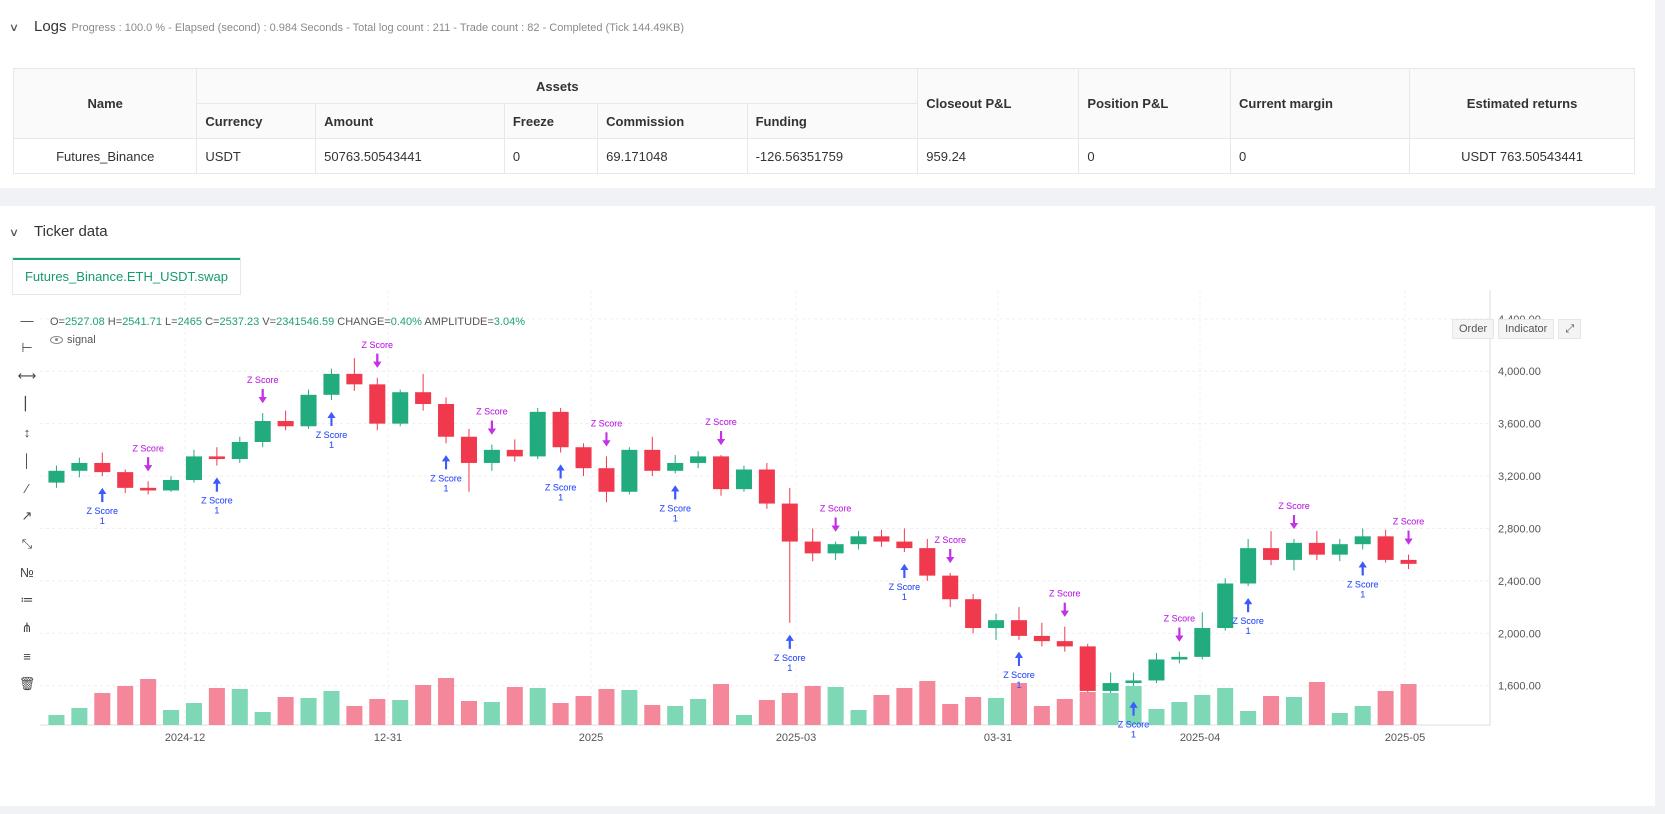 This screenshot has width=1665, height=814. I want to click on tab-eth-usdt-swap: Futures_Binance.ETH_USDT.swap, so click(126, 276).